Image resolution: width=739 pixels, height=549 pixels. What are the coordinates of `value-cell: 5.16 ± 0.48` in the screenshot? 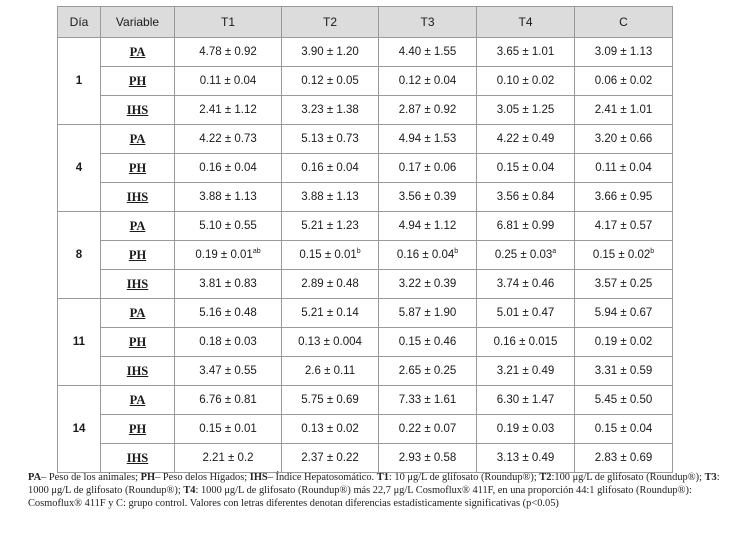 It's located at (228, 313).